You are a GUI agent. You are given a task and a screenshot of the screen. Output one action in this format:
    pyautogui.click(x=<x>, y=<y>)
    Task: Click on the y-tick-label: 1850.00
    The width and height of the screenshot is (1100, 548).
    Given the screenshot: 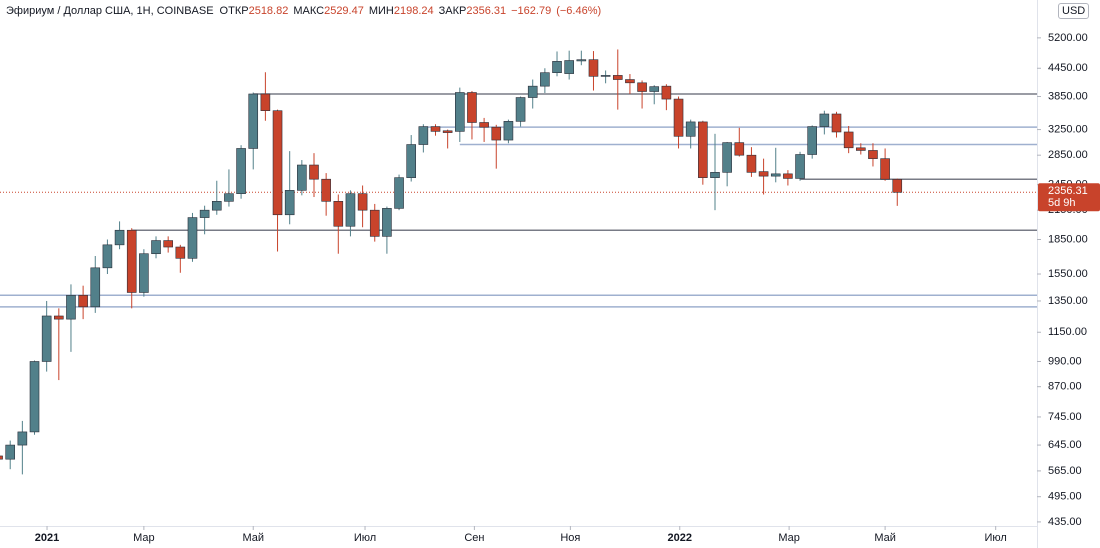 What is the action you would take?
    pyautogui.click(x=1068, y=239)
    